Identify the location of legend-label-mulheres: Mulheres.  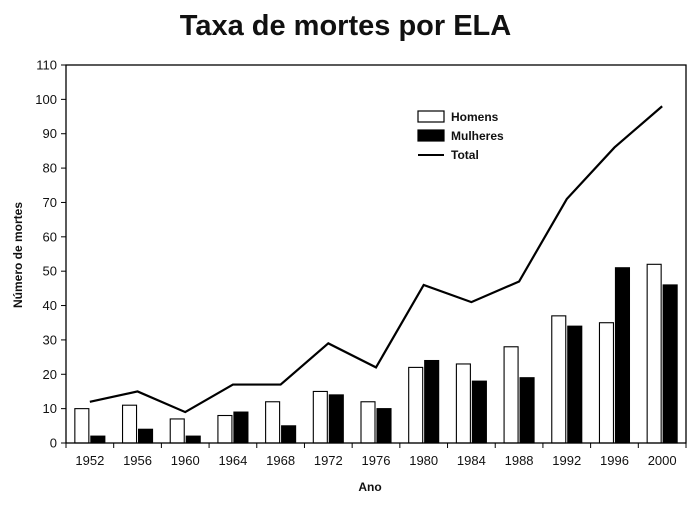
(477, 136).